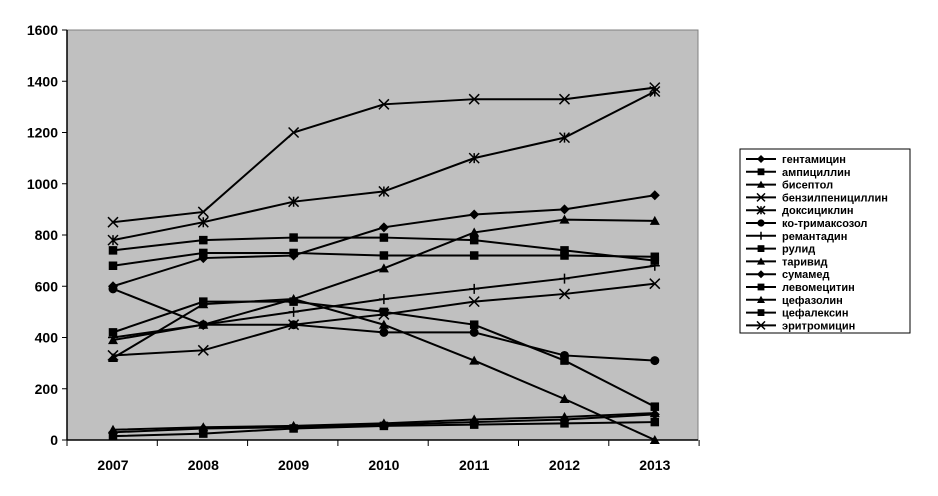  Describe the element at coordinates (815, 314) in the screenshot. I see `legend-label: цефалексин` at that location.